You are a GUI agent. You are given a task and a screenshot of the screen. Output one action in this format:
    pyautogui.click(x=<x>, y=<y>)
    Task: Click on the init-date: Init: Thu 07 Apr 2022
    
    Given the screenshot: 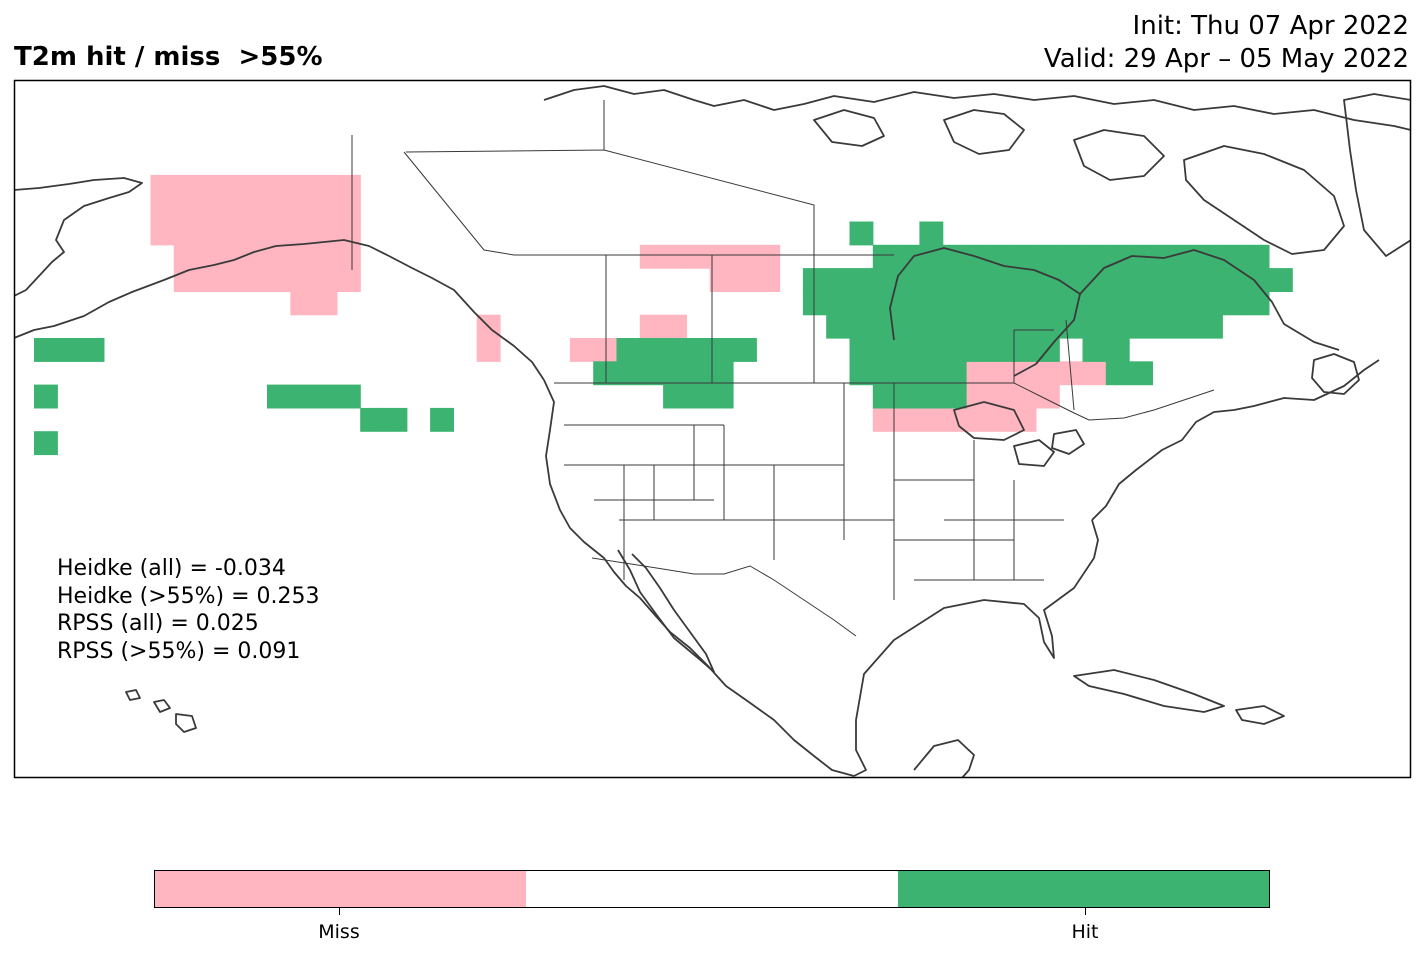 What is the action you would take?
    pyautogui.click(x=1270, y=26)
    